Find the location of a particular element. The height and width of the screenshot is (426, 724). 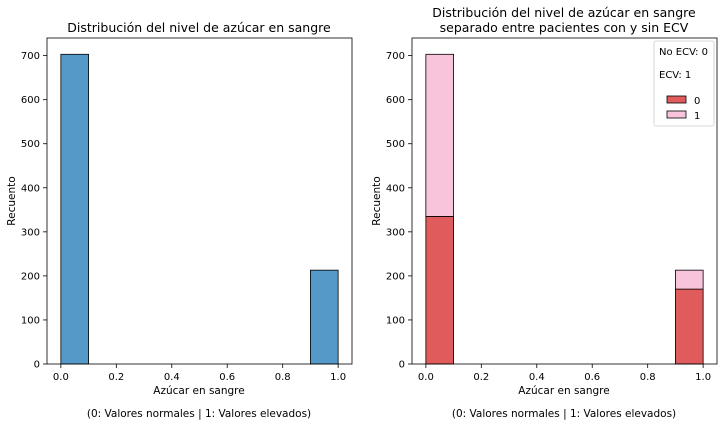

legend-frame is located at coordinates (684, 83).